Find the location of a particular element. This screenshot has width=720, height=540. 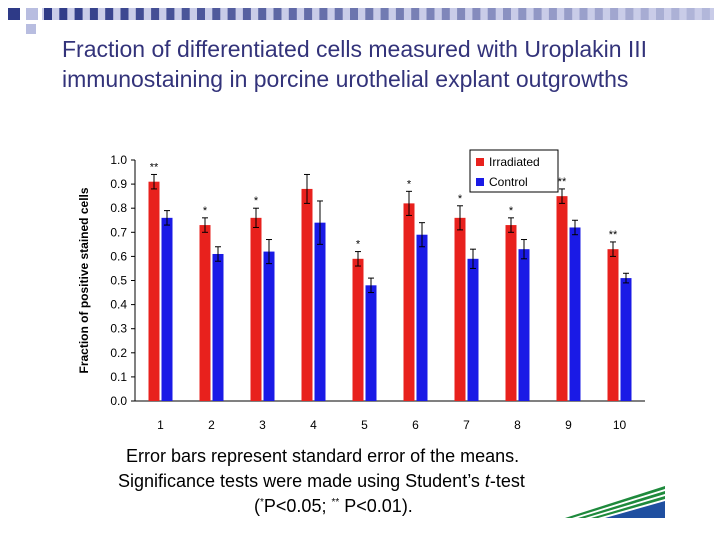

deco-band is located at coordinates (378, 14).